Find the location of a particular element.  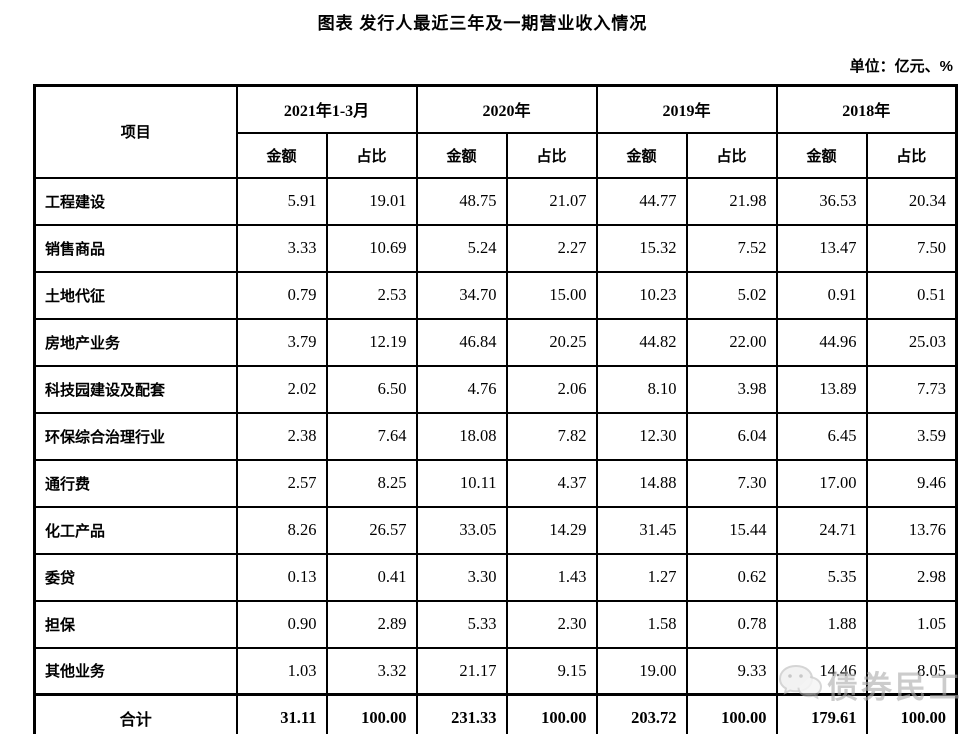

row-value-cell: 2.06 is located at coordinates (551, 389).